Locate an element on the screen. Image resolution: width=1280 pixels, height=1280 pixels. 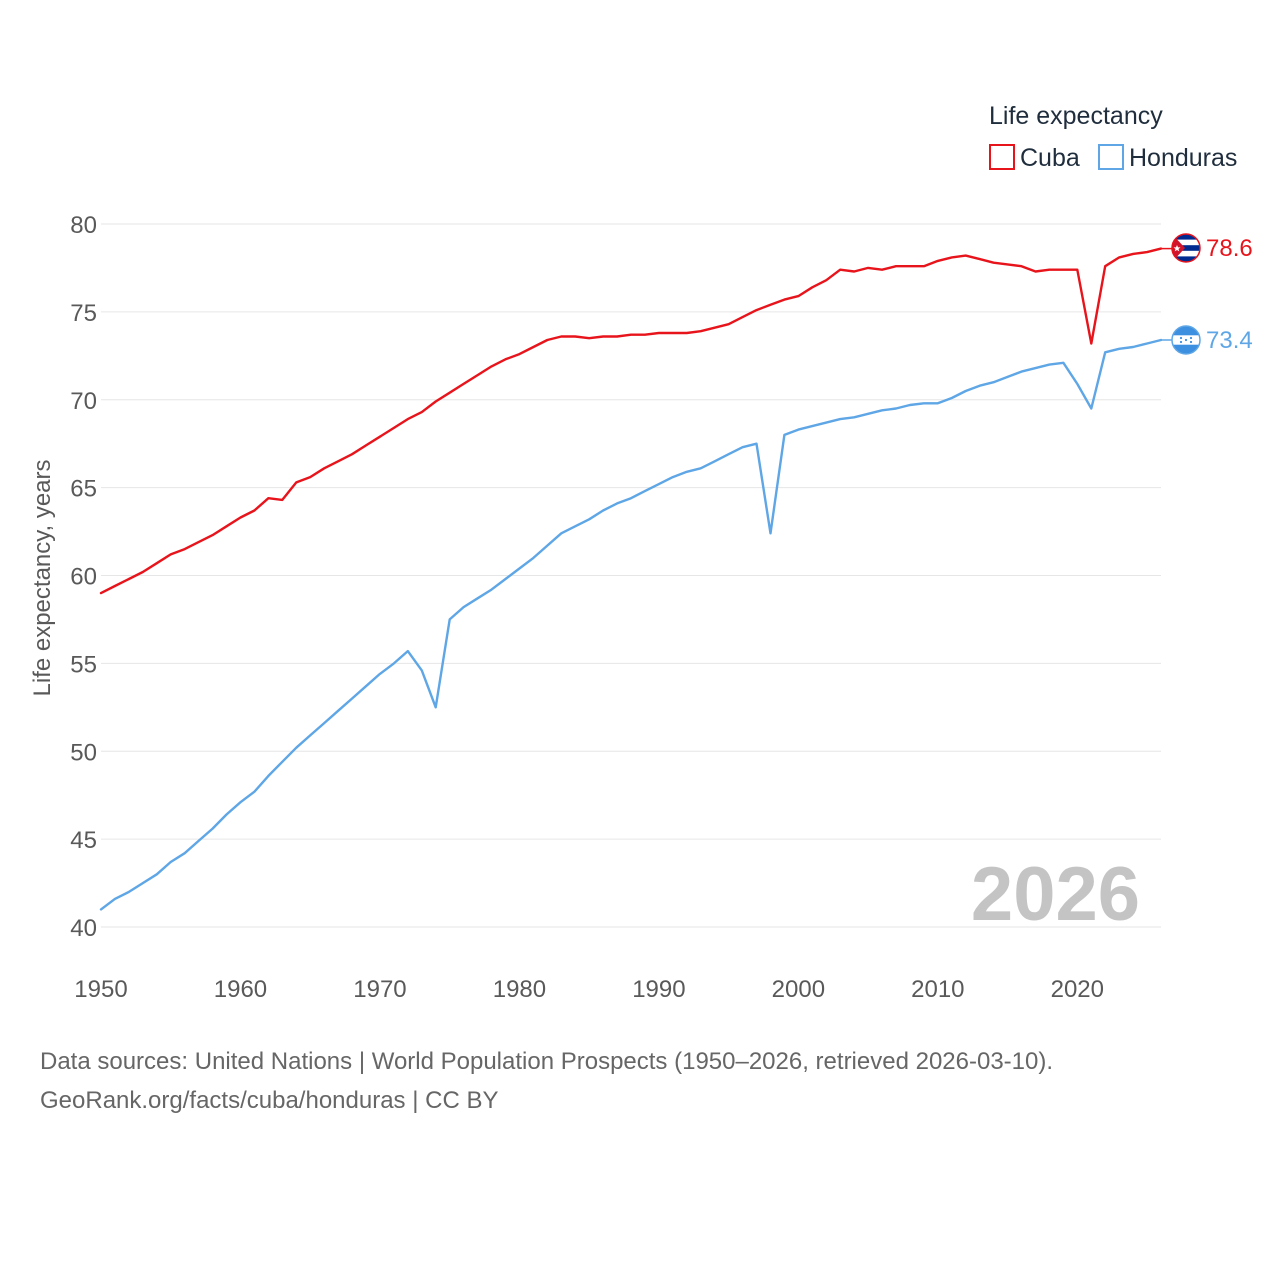
legend-item-honduras: Honduras is located at coordinates (1167, 158).